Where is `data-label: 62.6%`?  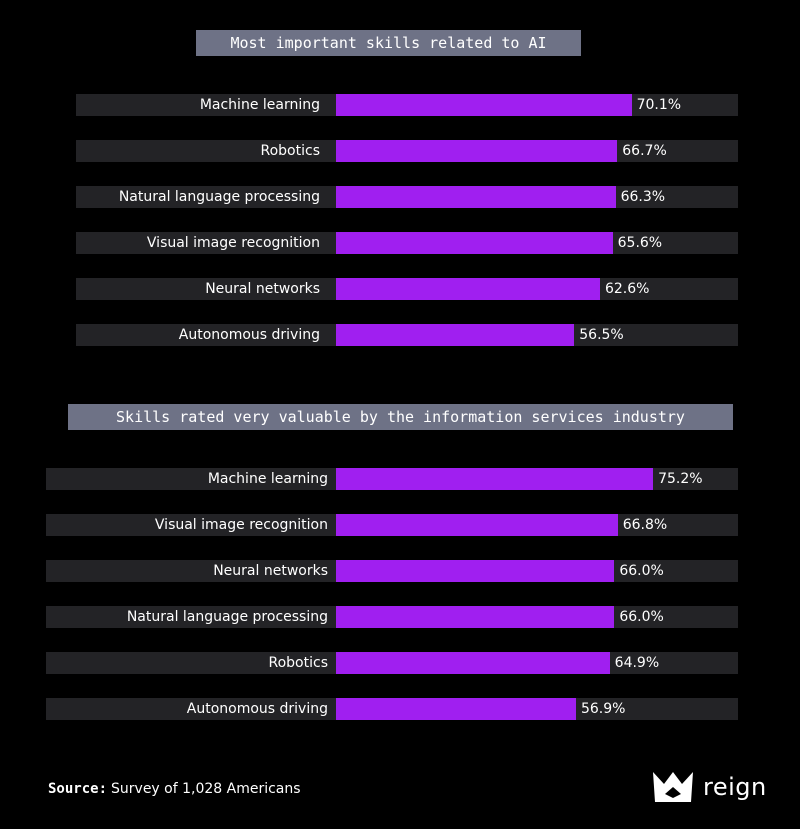 data-label: 62.6% is located at coordinates (627, 289).